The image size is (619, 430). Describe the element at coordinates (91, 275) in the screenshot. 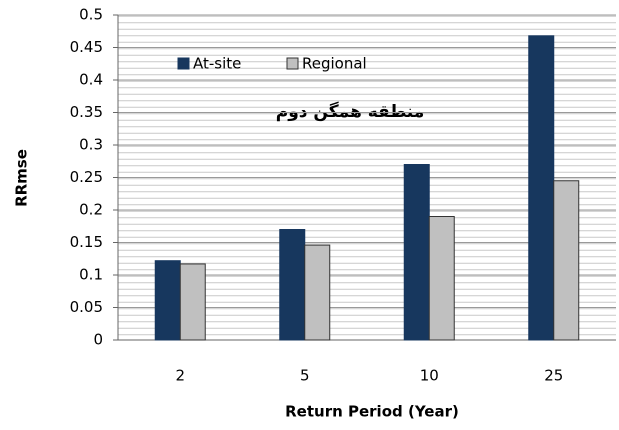

I see `y-tick-label: 0.1` at that location.